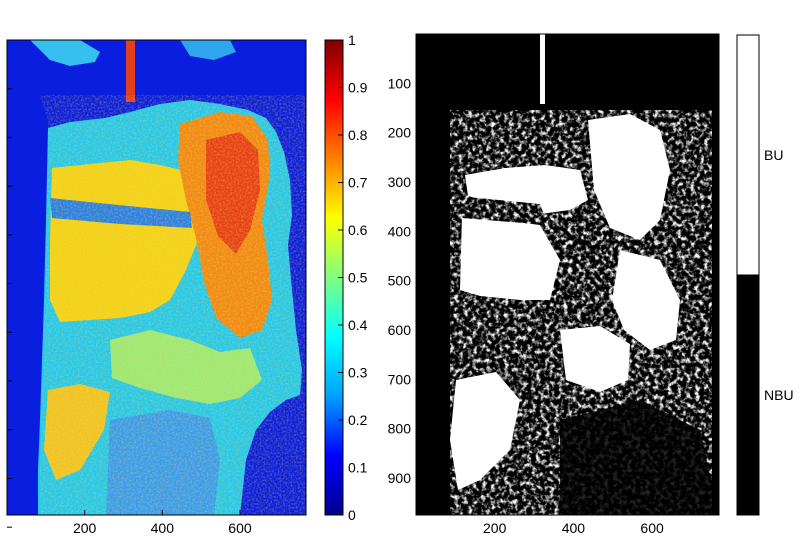 The width and height of the screenshot is (800, 550). I want to click on colorbar-bu-segment, so click(748, 155).